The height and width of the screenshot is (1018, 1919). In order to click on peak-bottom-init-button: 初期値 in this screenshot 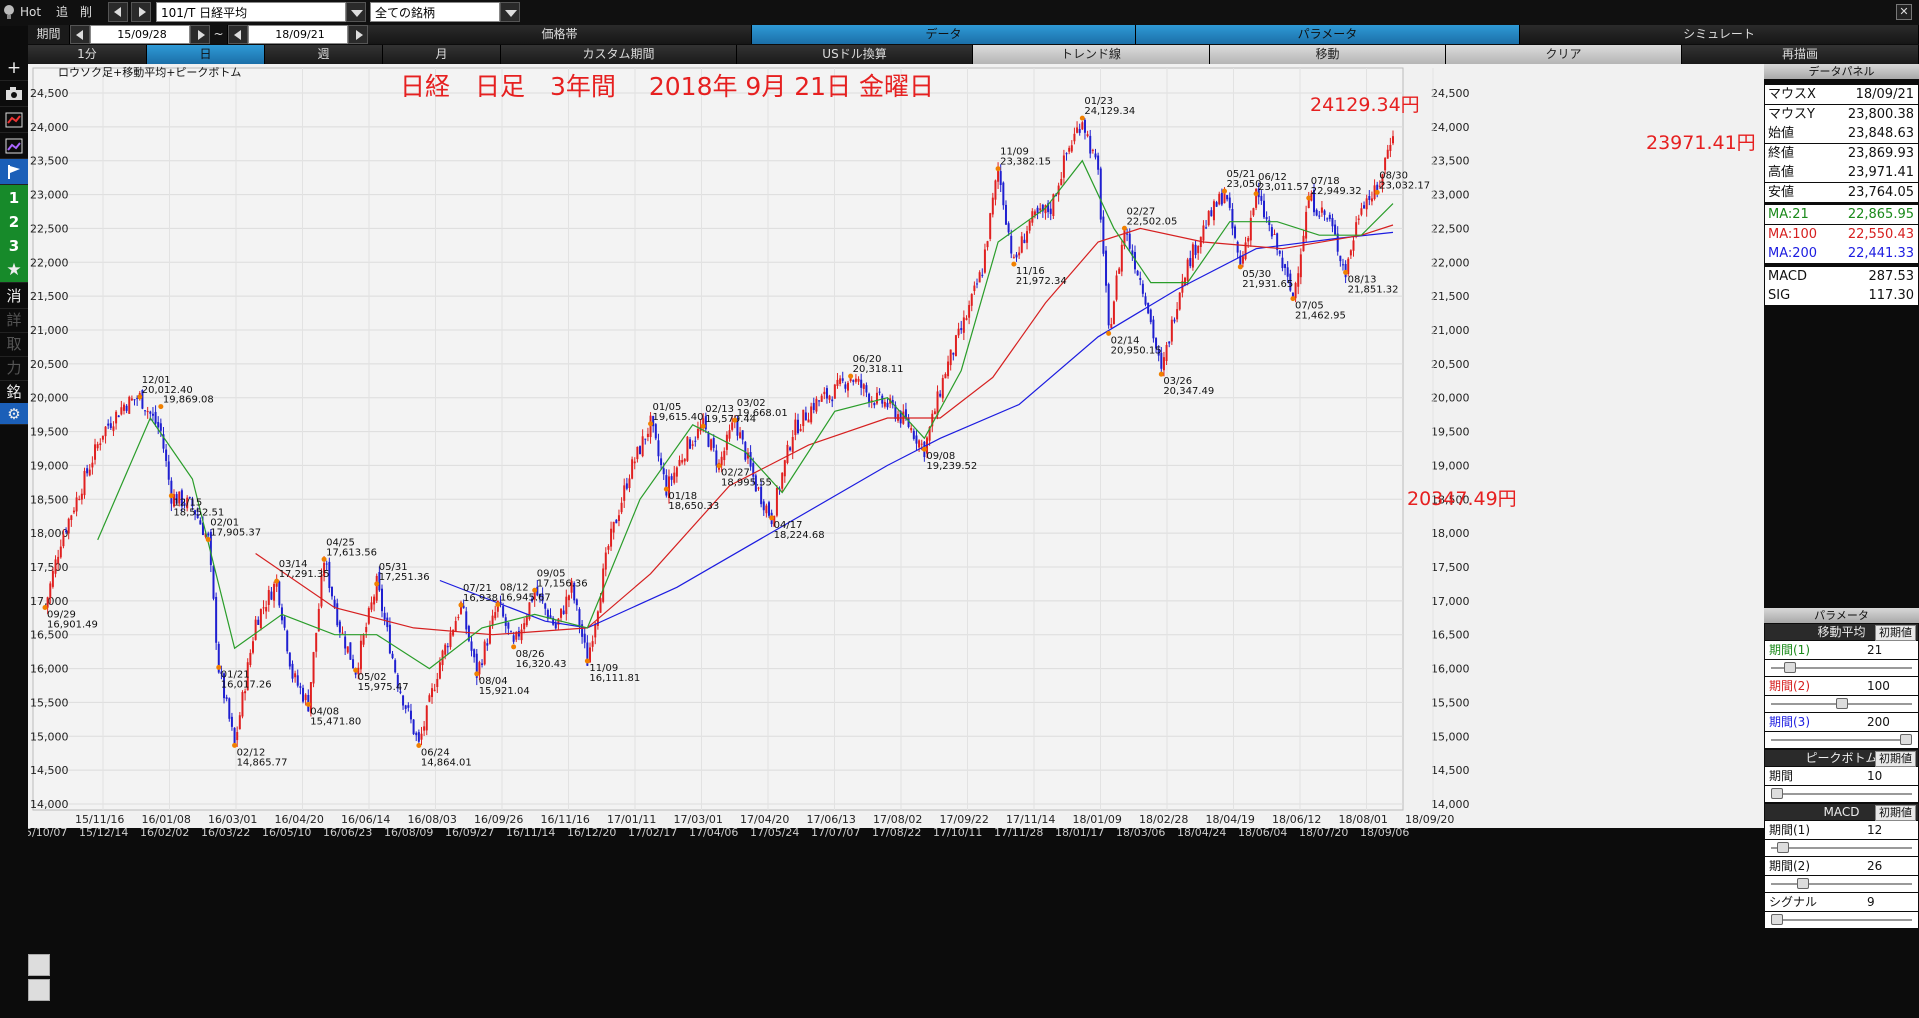, I will do `click(1895, 759)`.